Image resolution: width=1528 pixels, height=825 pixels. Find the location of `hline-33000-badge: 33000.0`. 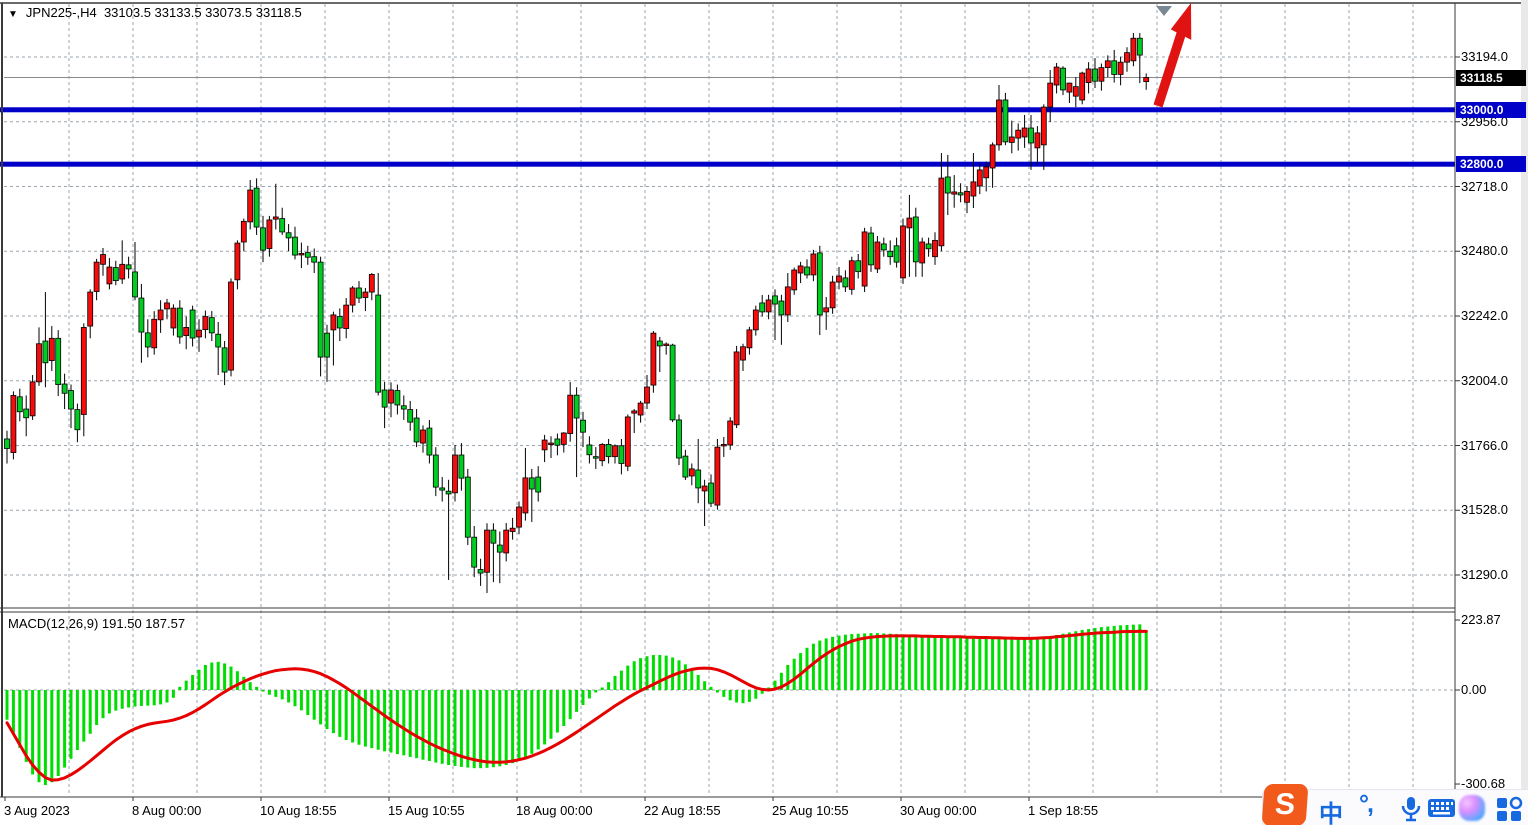

hline-33000-badge: 33000.0 is located at coordinates (1491, 109).